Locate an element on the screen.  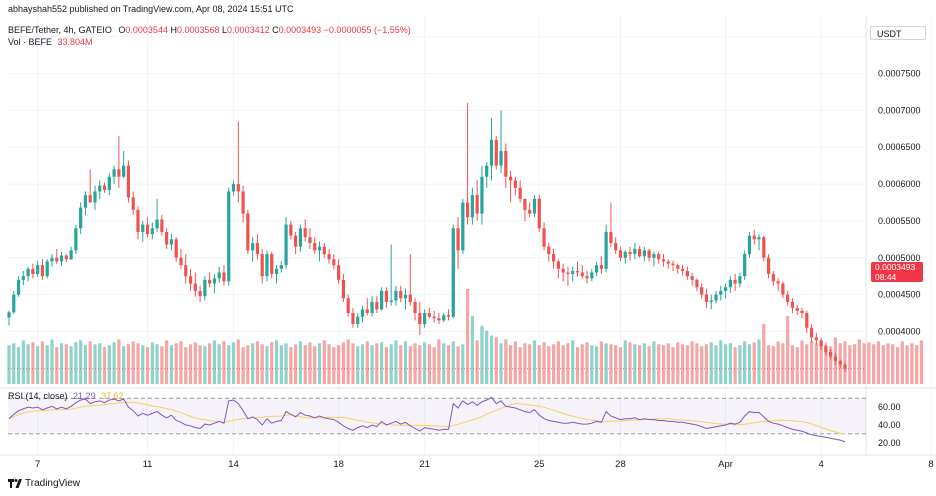
time-tick-label: 4 is located at coordinates (820, 464).